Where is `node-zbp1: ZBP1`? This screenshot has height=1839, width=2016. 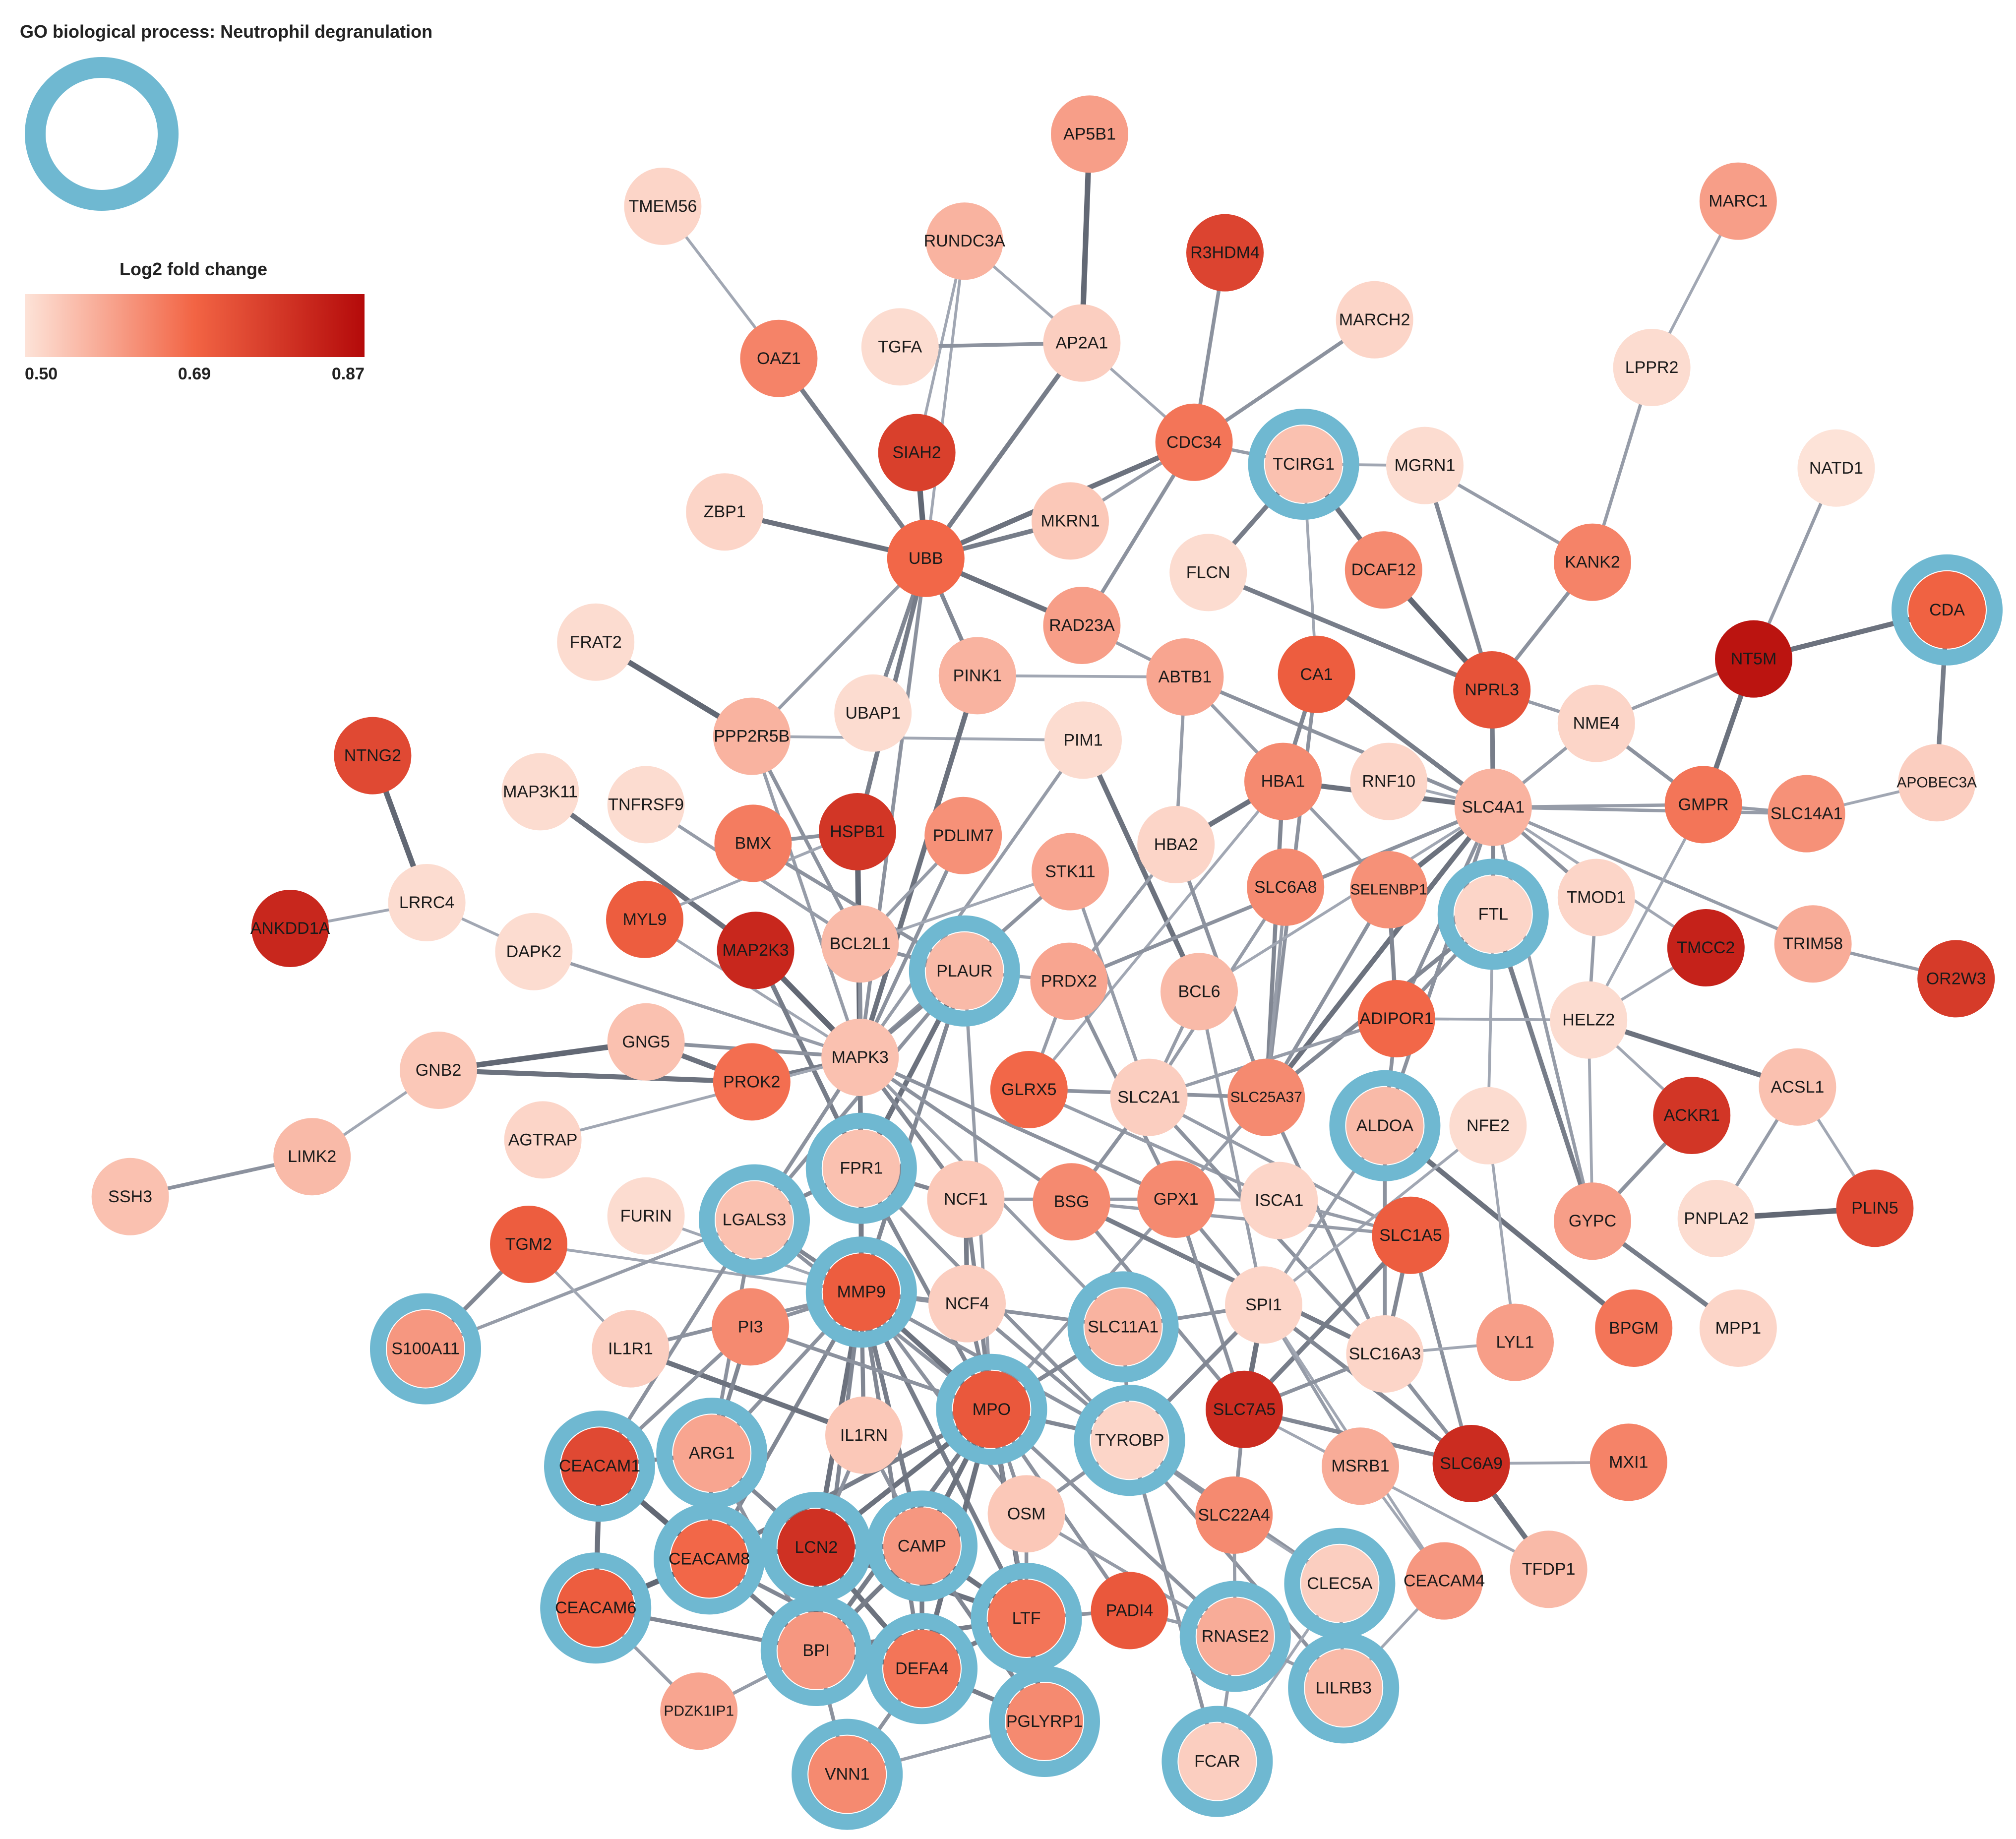 node-zbp1: ZBP1 is located at coordinates (725, 512).